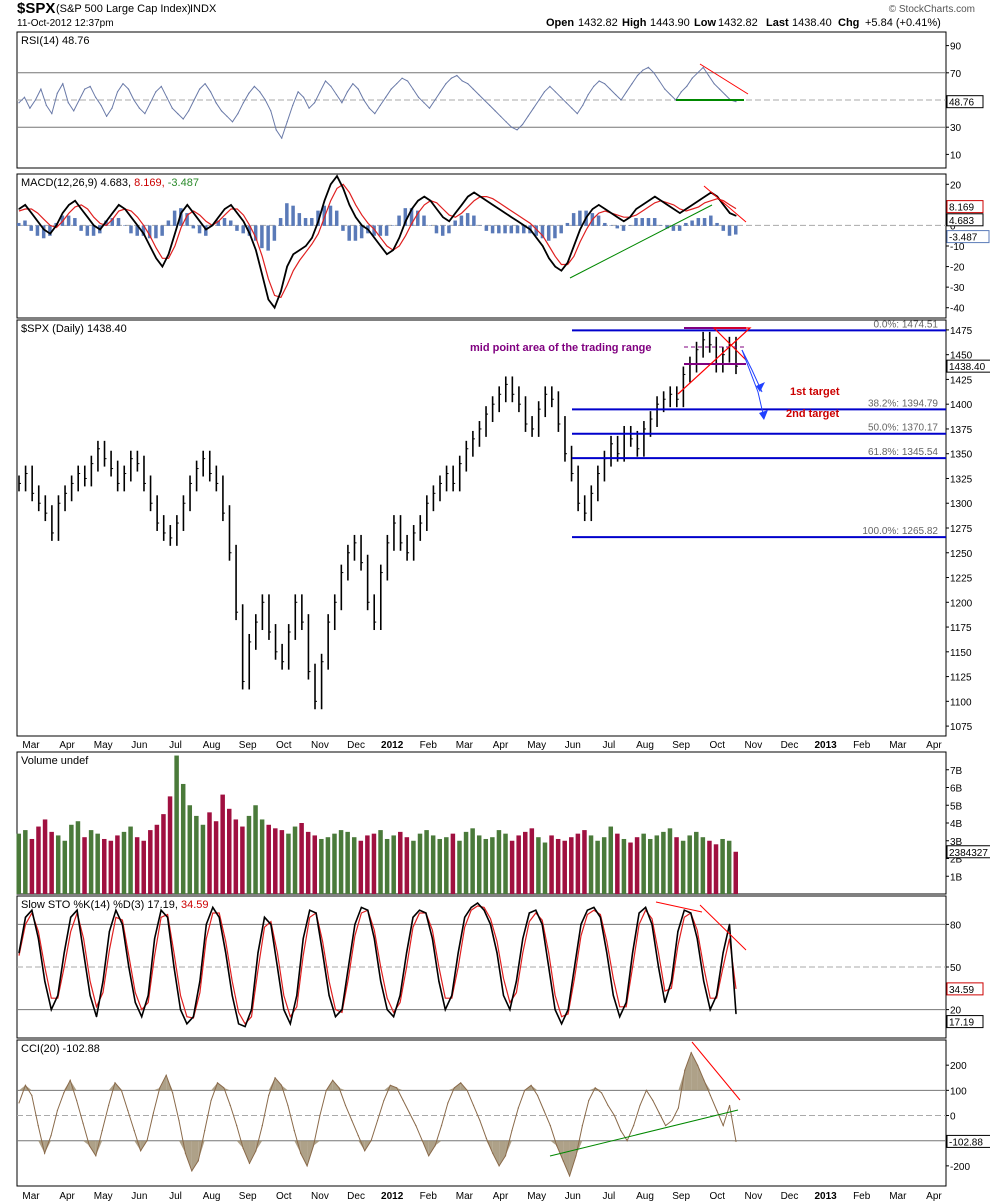  I want to click on price-tick-label: 1375, so click(961, 430).